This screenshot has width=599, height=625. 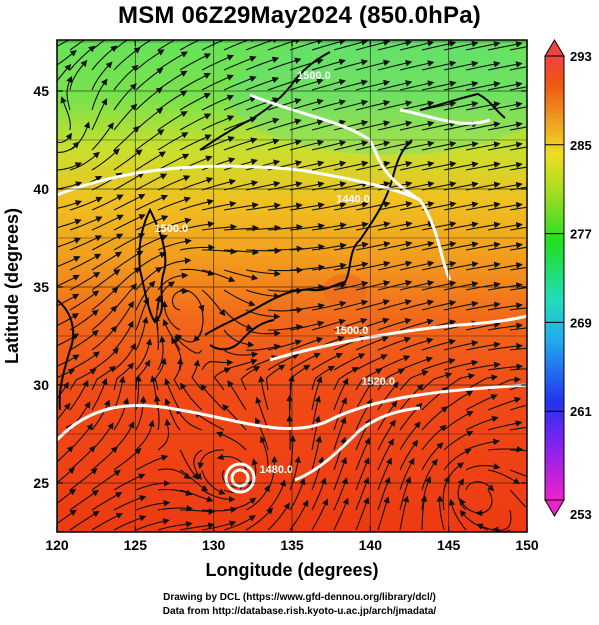 What do you see at coordinates (554, 508) in the screenshot?
I see `colorbar-bottom-triangle` at bounding box center [554, 508].